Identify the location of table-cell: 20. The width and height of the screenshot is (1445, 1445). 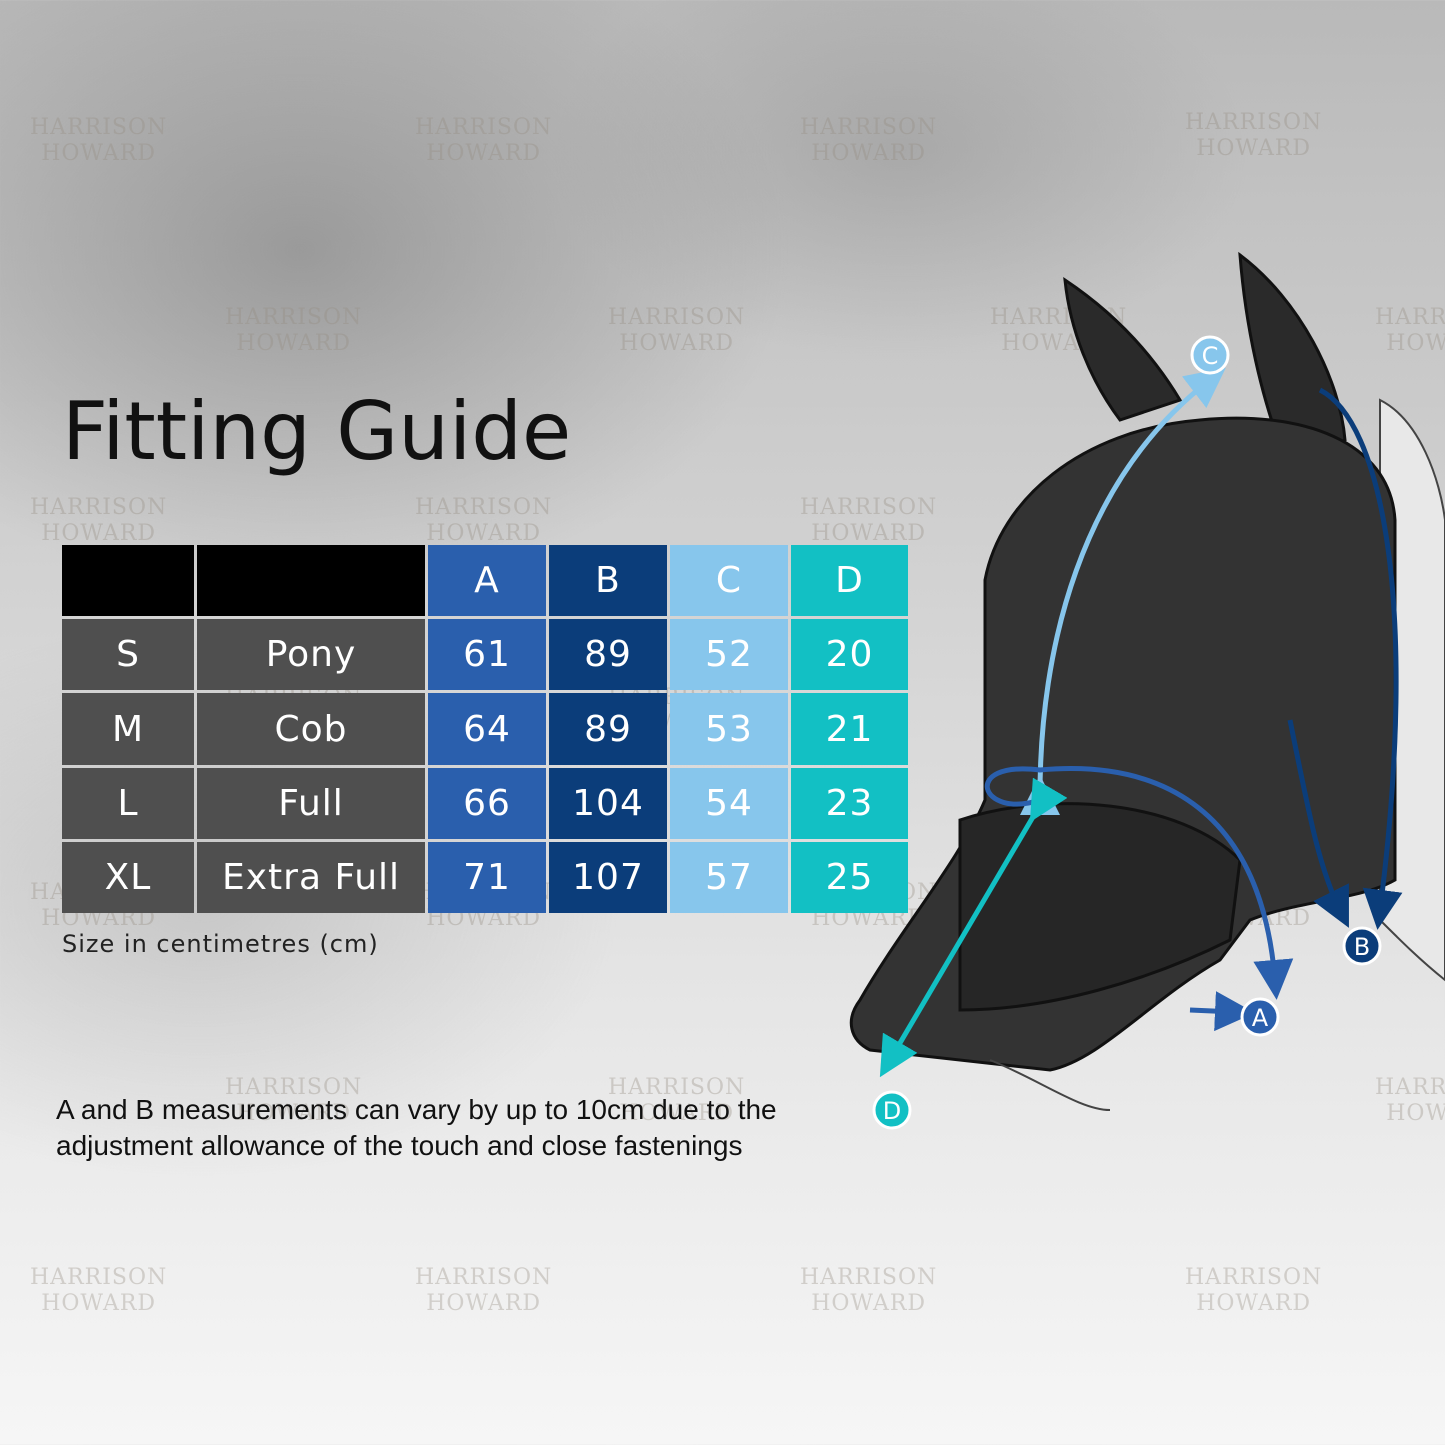
(849, 654).